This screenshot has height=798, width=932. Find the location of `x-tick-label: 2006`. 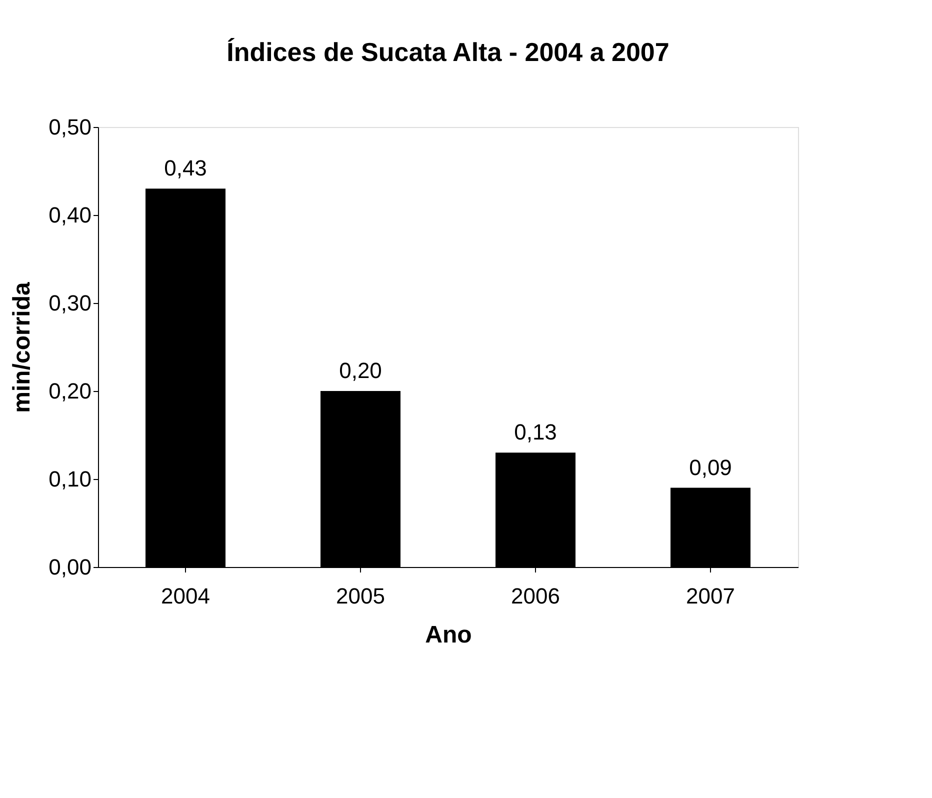

x-tick-label: 2006 is located at coordinates (535, 596).